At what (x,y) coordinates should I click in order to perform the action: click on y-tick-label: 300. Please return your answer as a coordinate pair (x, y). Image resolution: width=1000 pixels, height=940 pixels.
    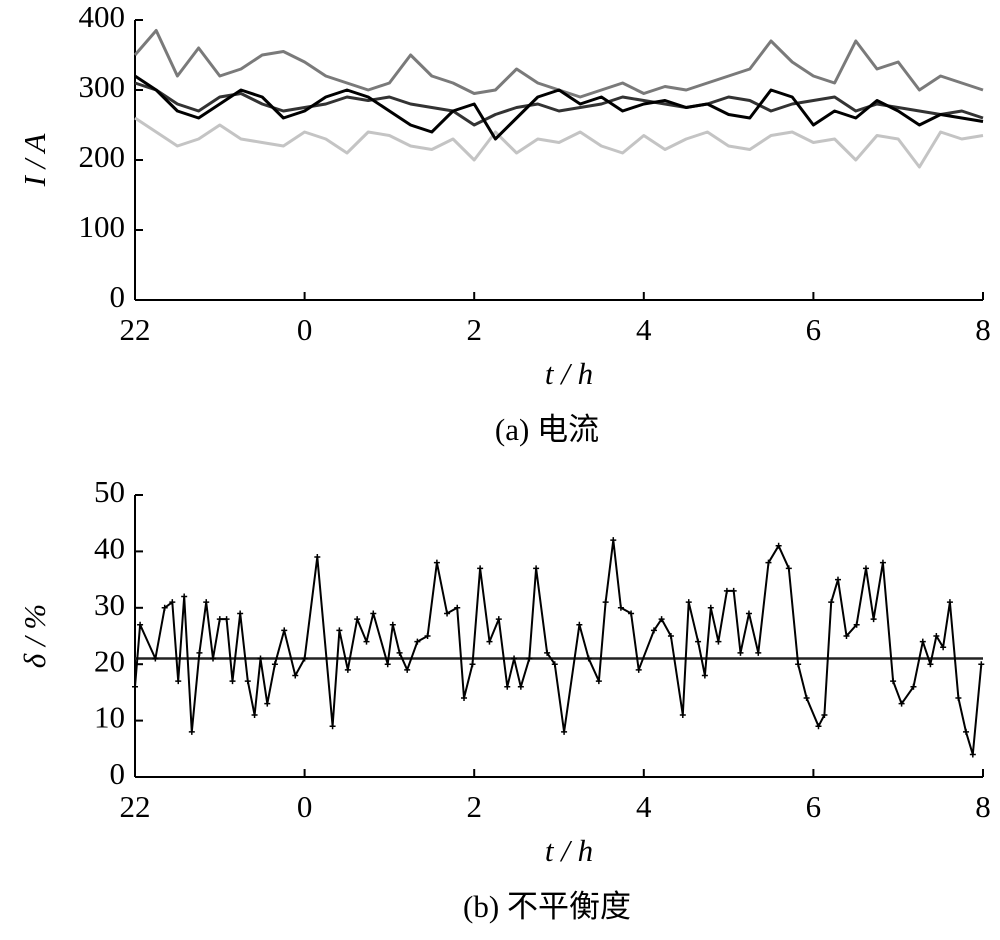
    Looking at the image, I should click on (102, 86).